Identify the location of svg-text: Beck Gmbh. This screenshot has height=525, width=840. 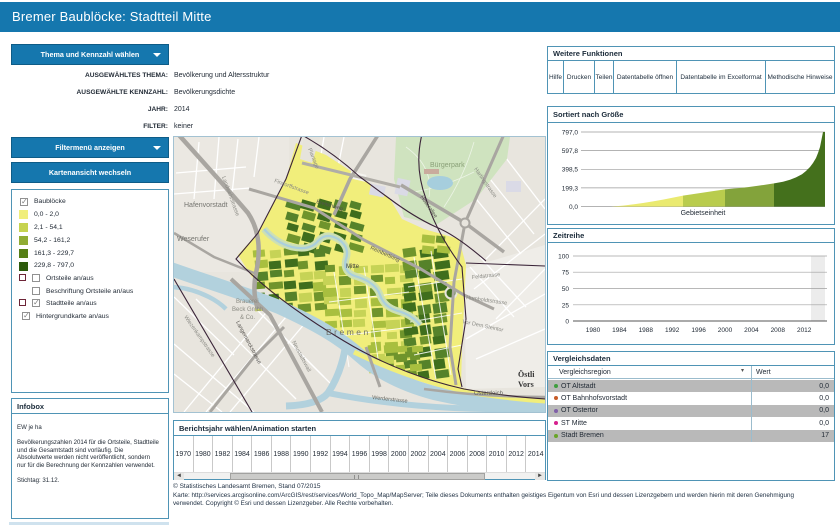
(247, 310).